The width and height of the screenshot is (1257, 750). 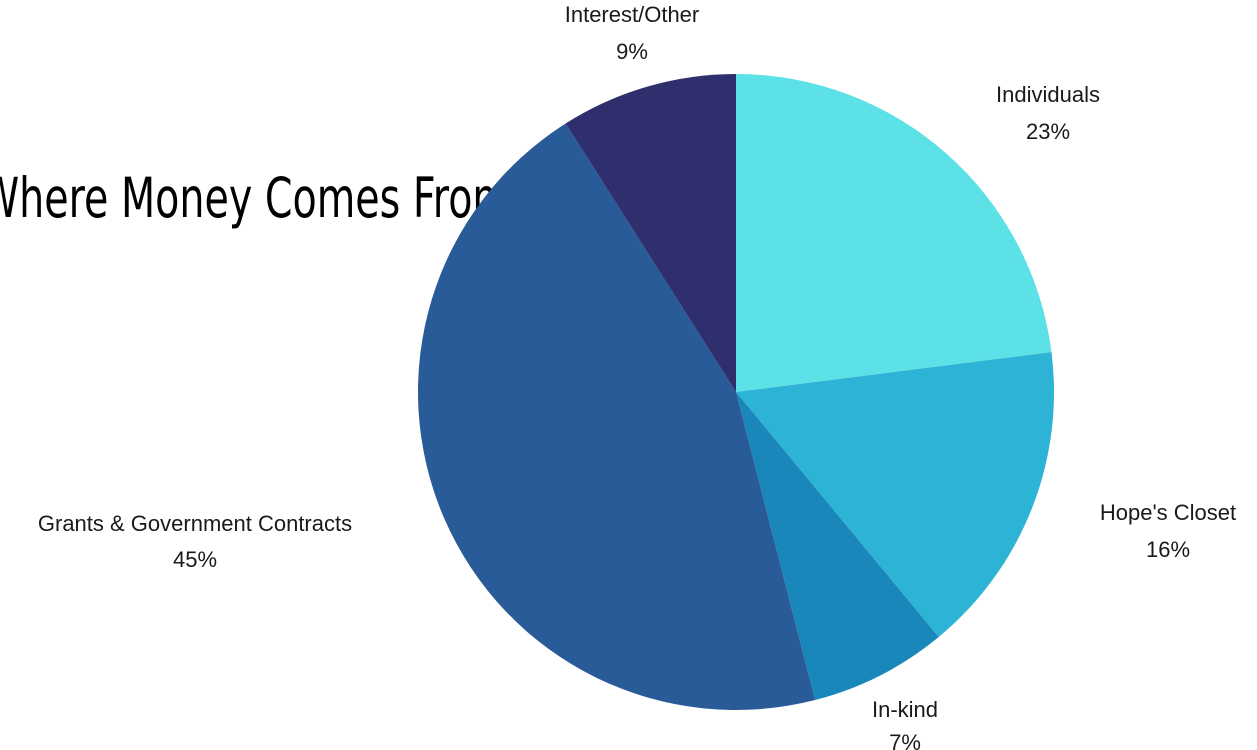 What do you see at coordinates (1048, 131) in the screenshot?
I see `slice-value-label: 23%` at bounding box center [1048, 131].